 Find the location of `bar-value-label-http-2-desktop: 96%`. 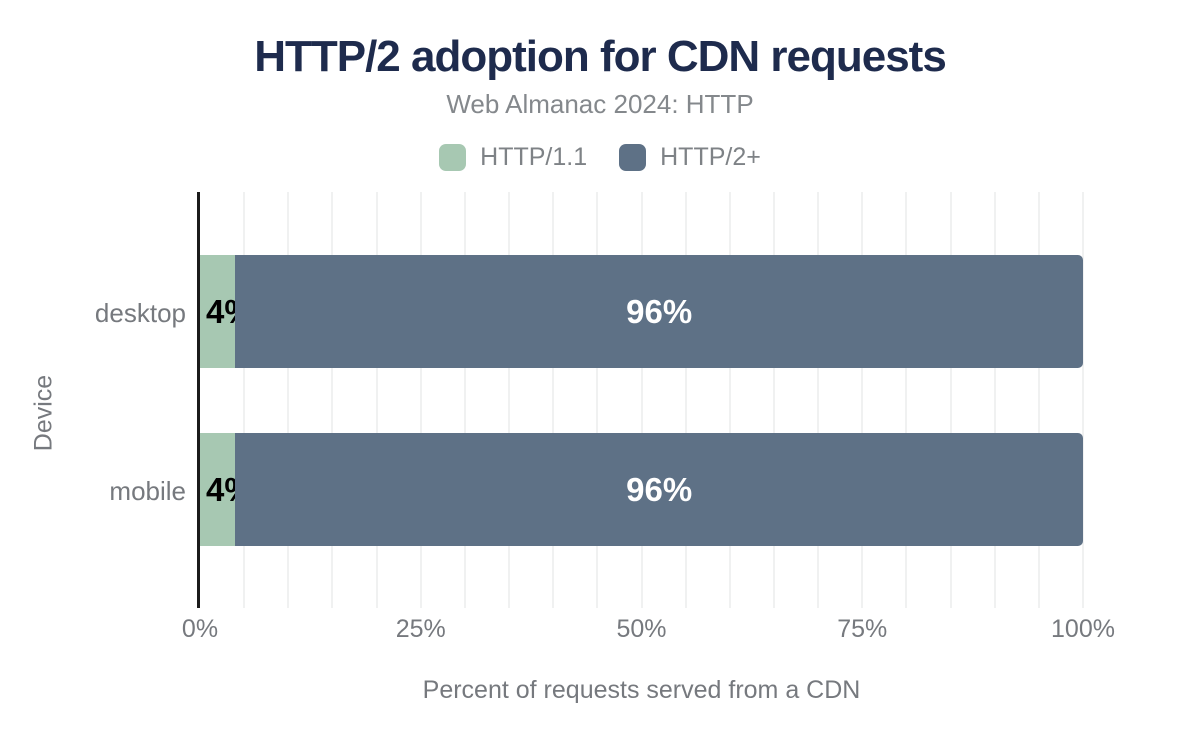

bar-value-label-http-2-desktop: 96% is located at coordinates (659, 311).